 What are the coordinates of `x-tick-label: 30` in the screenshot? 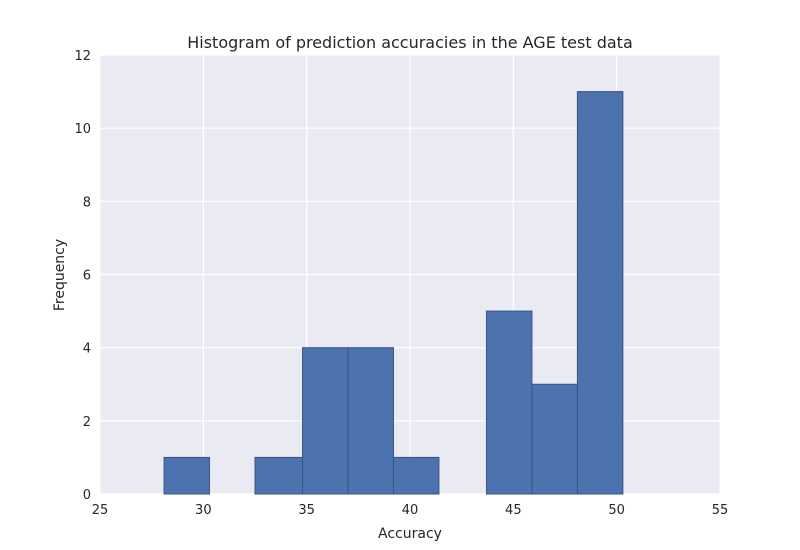 It's located at (203, 510).